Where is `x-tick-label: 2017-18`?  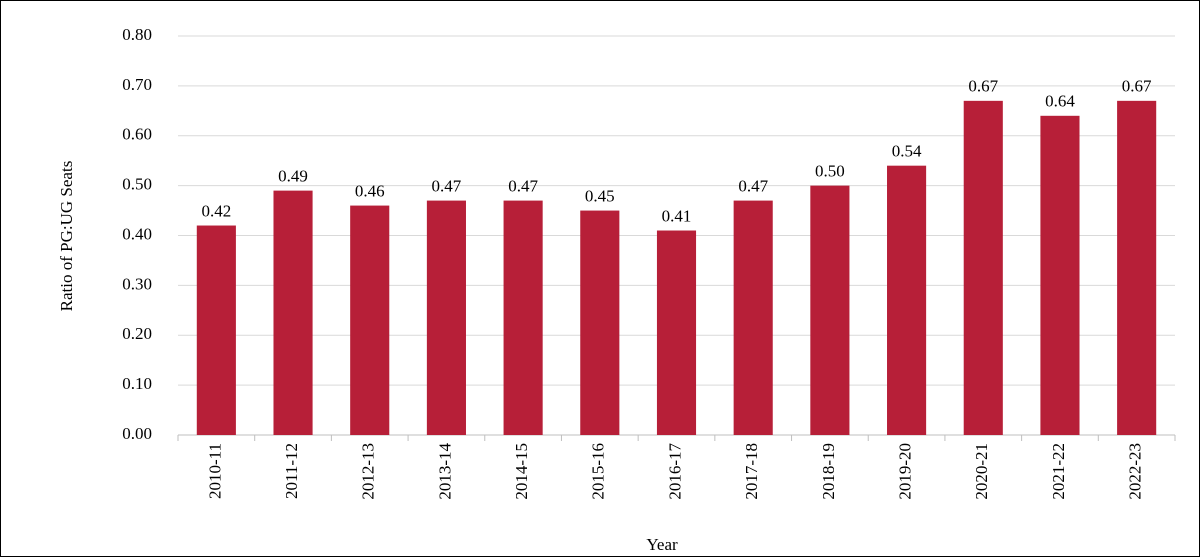
x-tick-label: 2017-18 is located at coordinates (751, 471).